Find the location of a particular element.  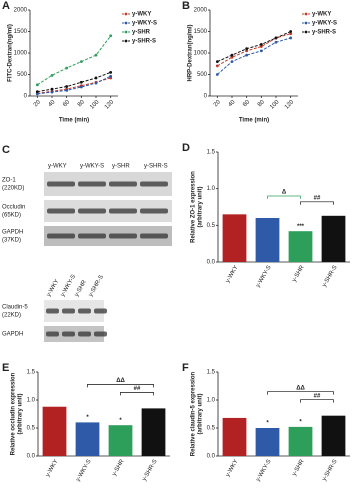

y-axis-title: FITC-Dextran(ng/ml) is located at coordinates (11, 53).